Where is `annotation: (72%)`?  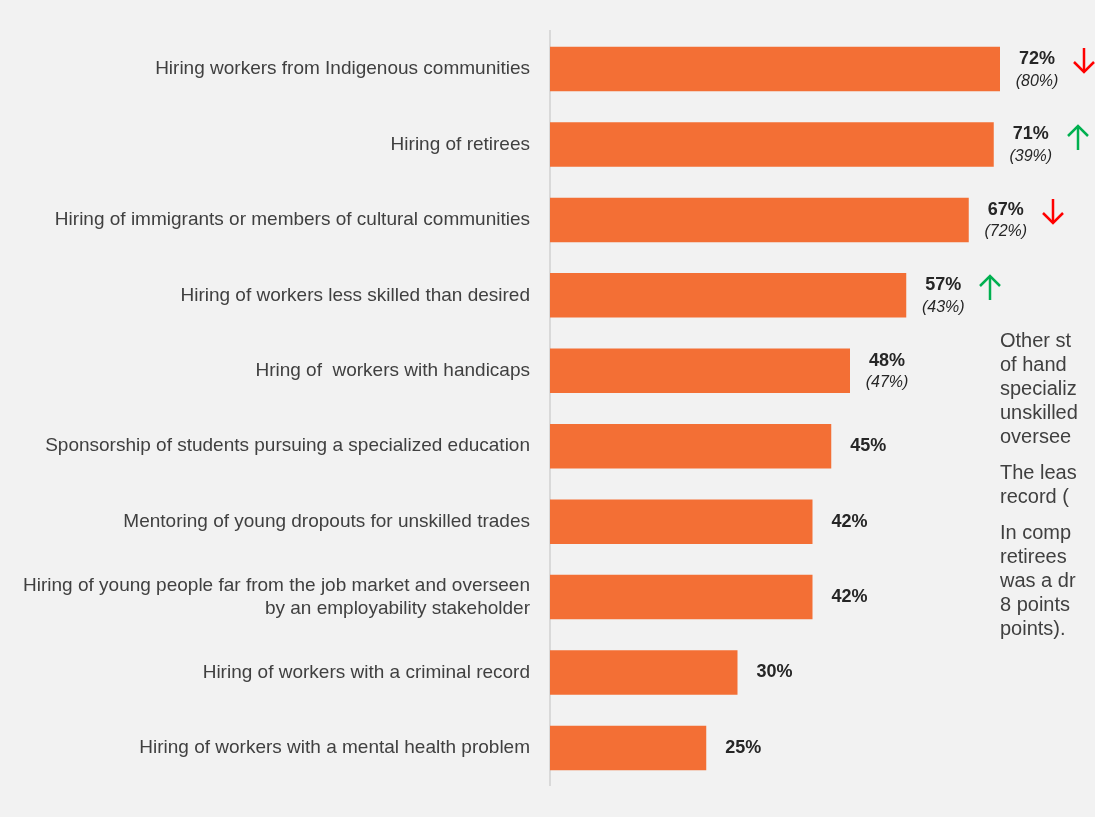
annotation: (72%) is located at coordinates (1006, 231).